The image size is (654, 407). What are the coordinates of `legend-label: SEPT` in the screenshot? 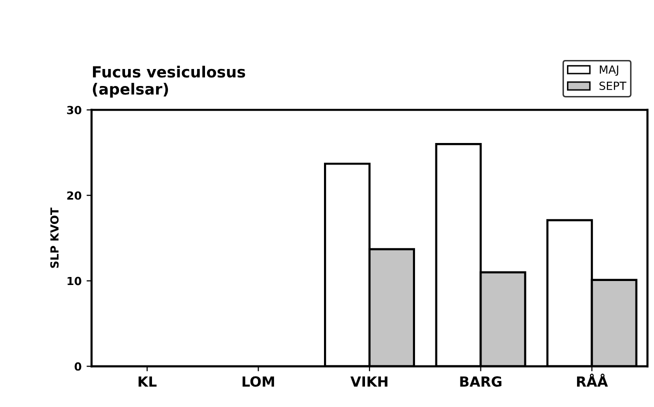 It's located at (613, 86).